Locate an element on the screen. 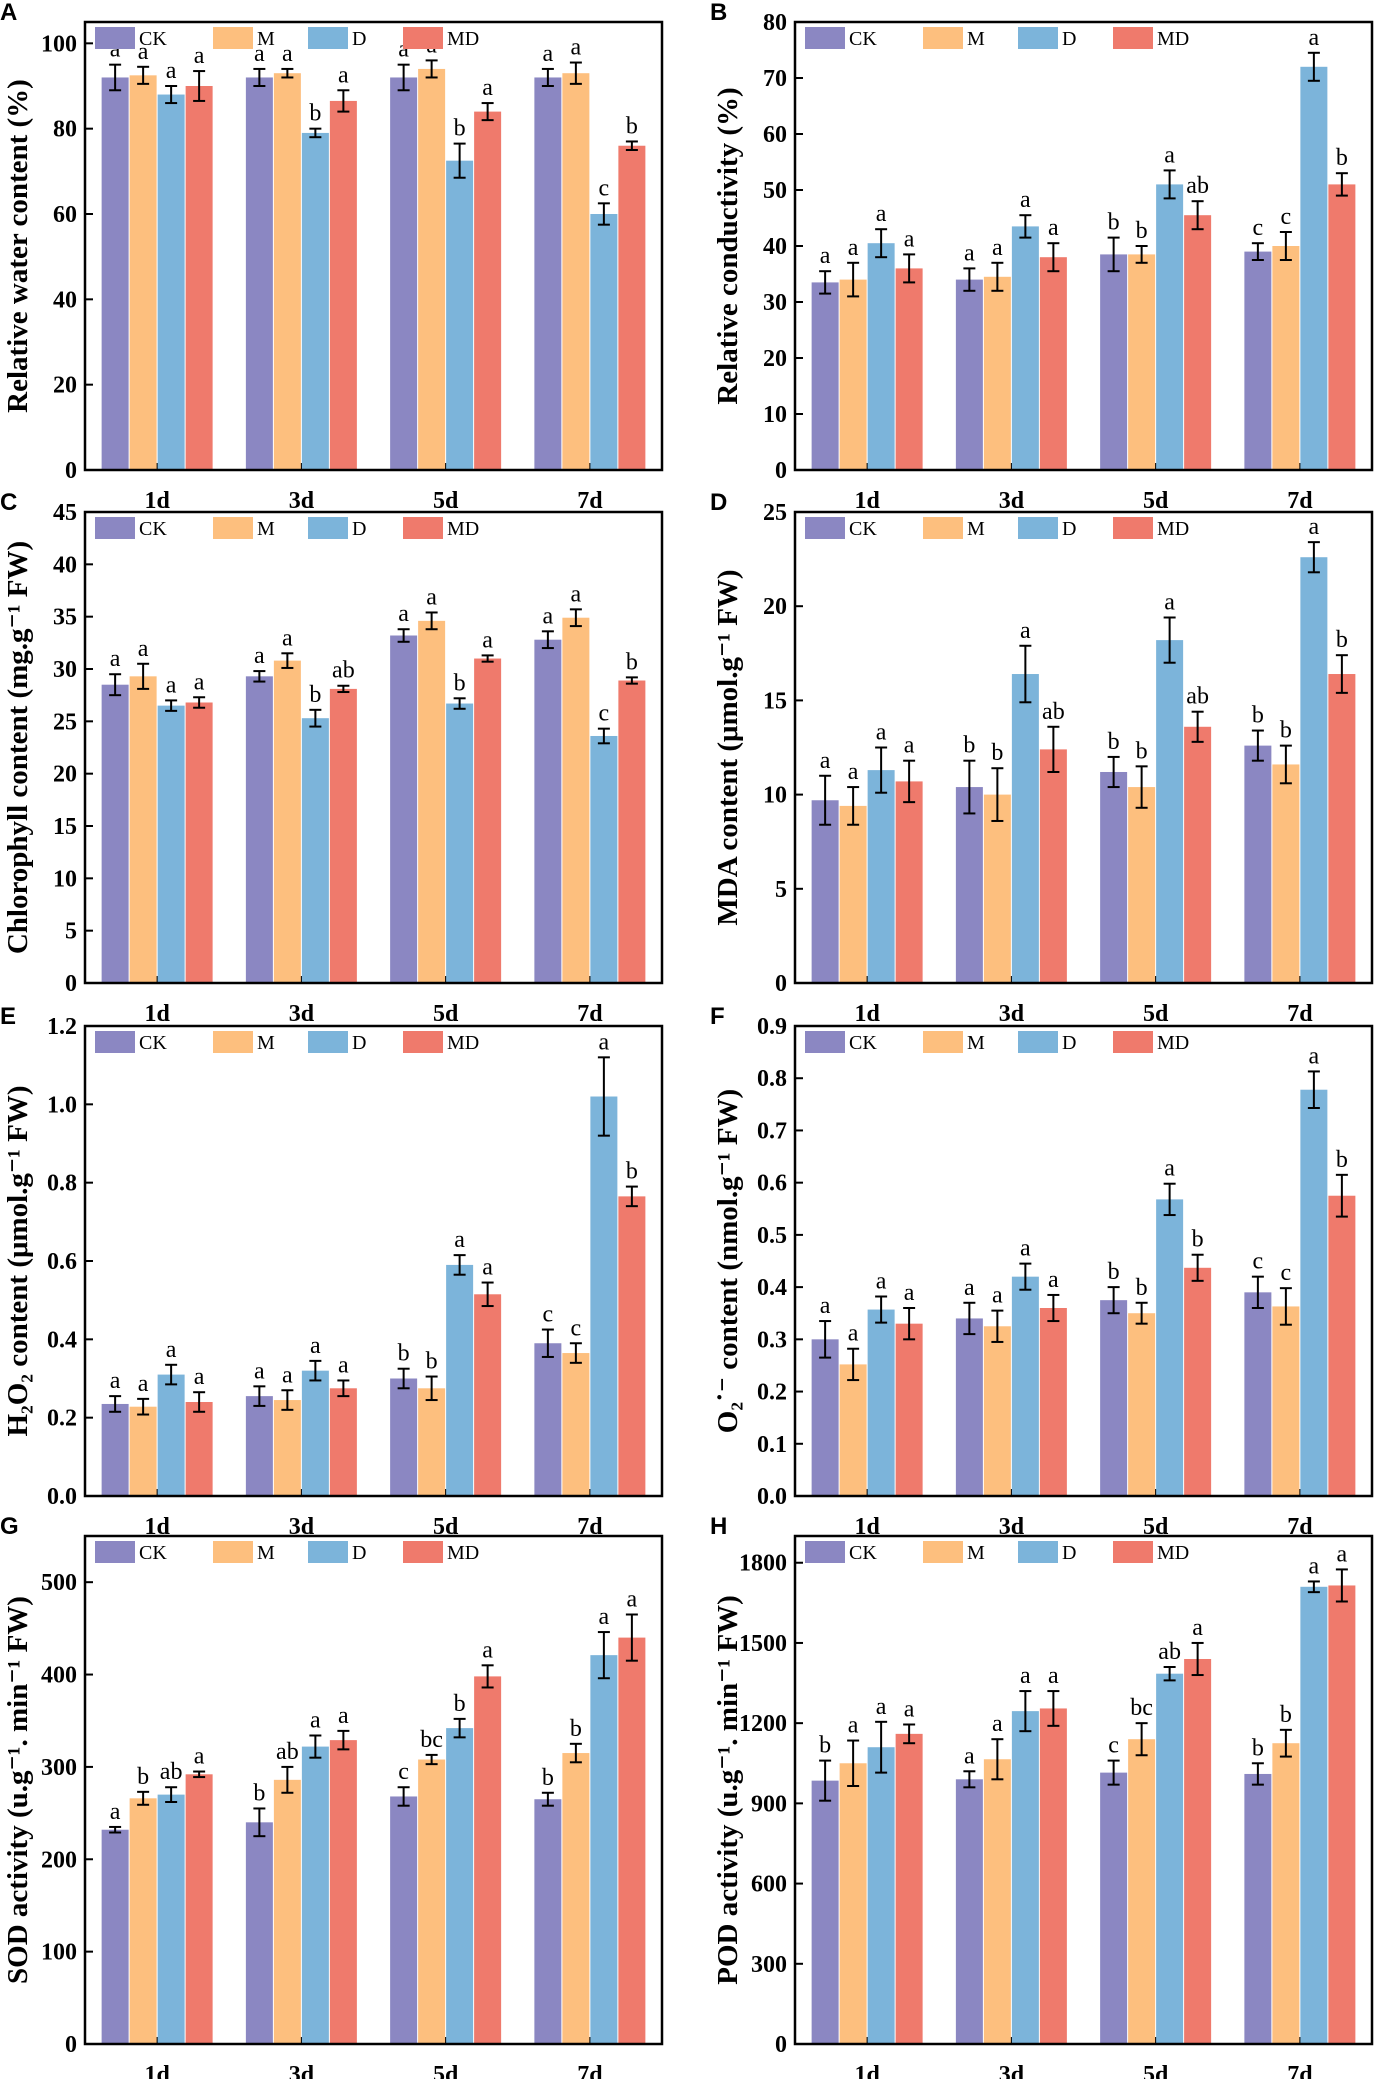 The height and width of the screenshot is (2079, 1388). x-tick-label: 5d is located at coordinates (446, 1014).